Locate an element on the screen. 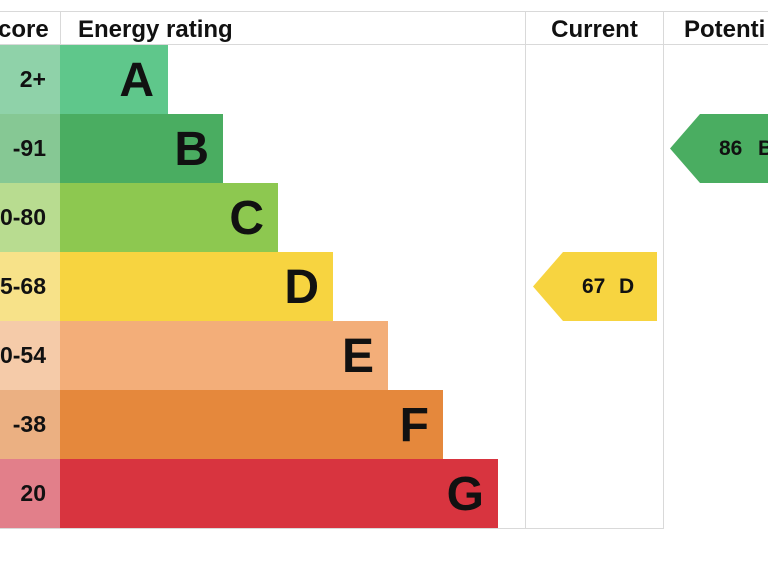 The height and width of the screenshot is (576, 768). current-rating-value: 67 is located at coordinates (594, 286).